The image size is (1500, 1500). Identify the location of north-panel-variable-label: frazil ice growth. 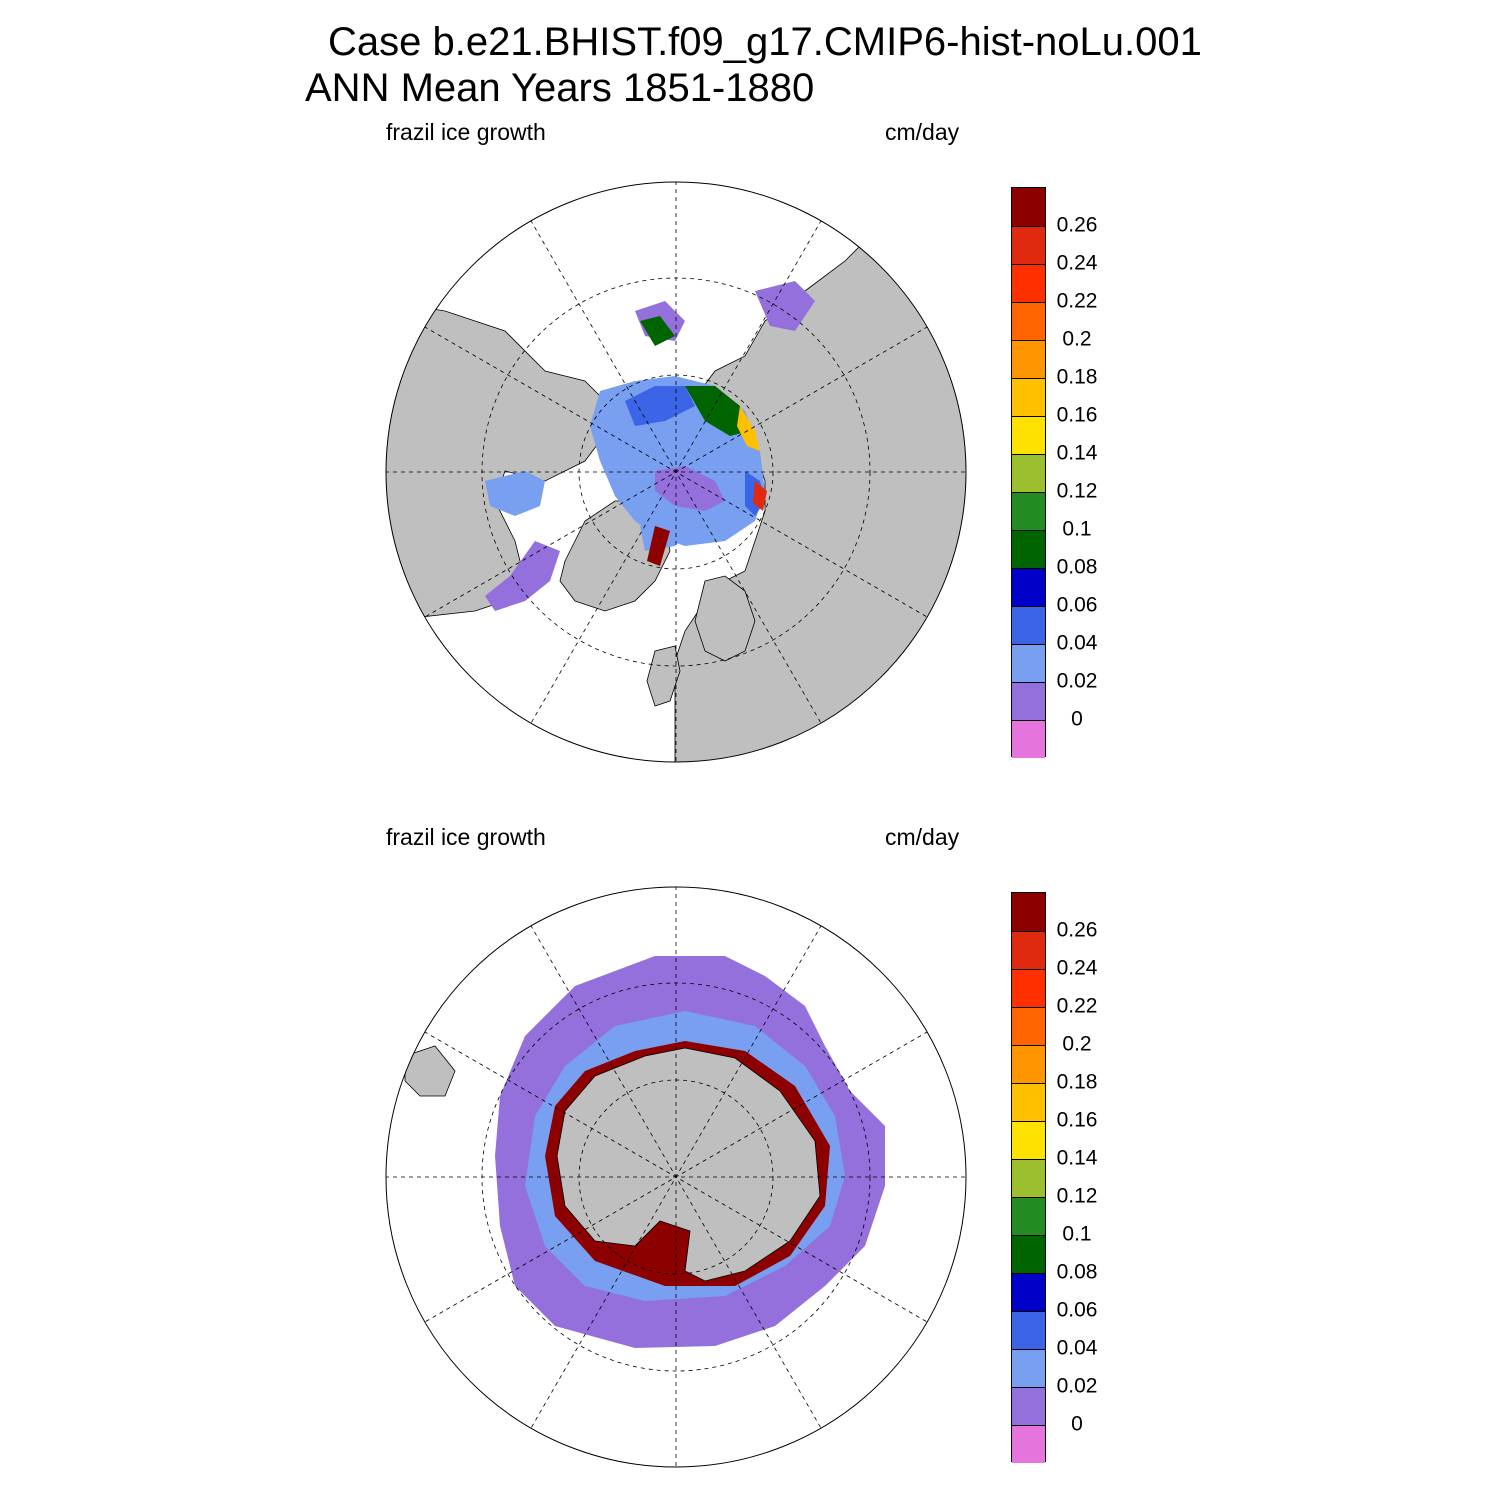
(466, 132).